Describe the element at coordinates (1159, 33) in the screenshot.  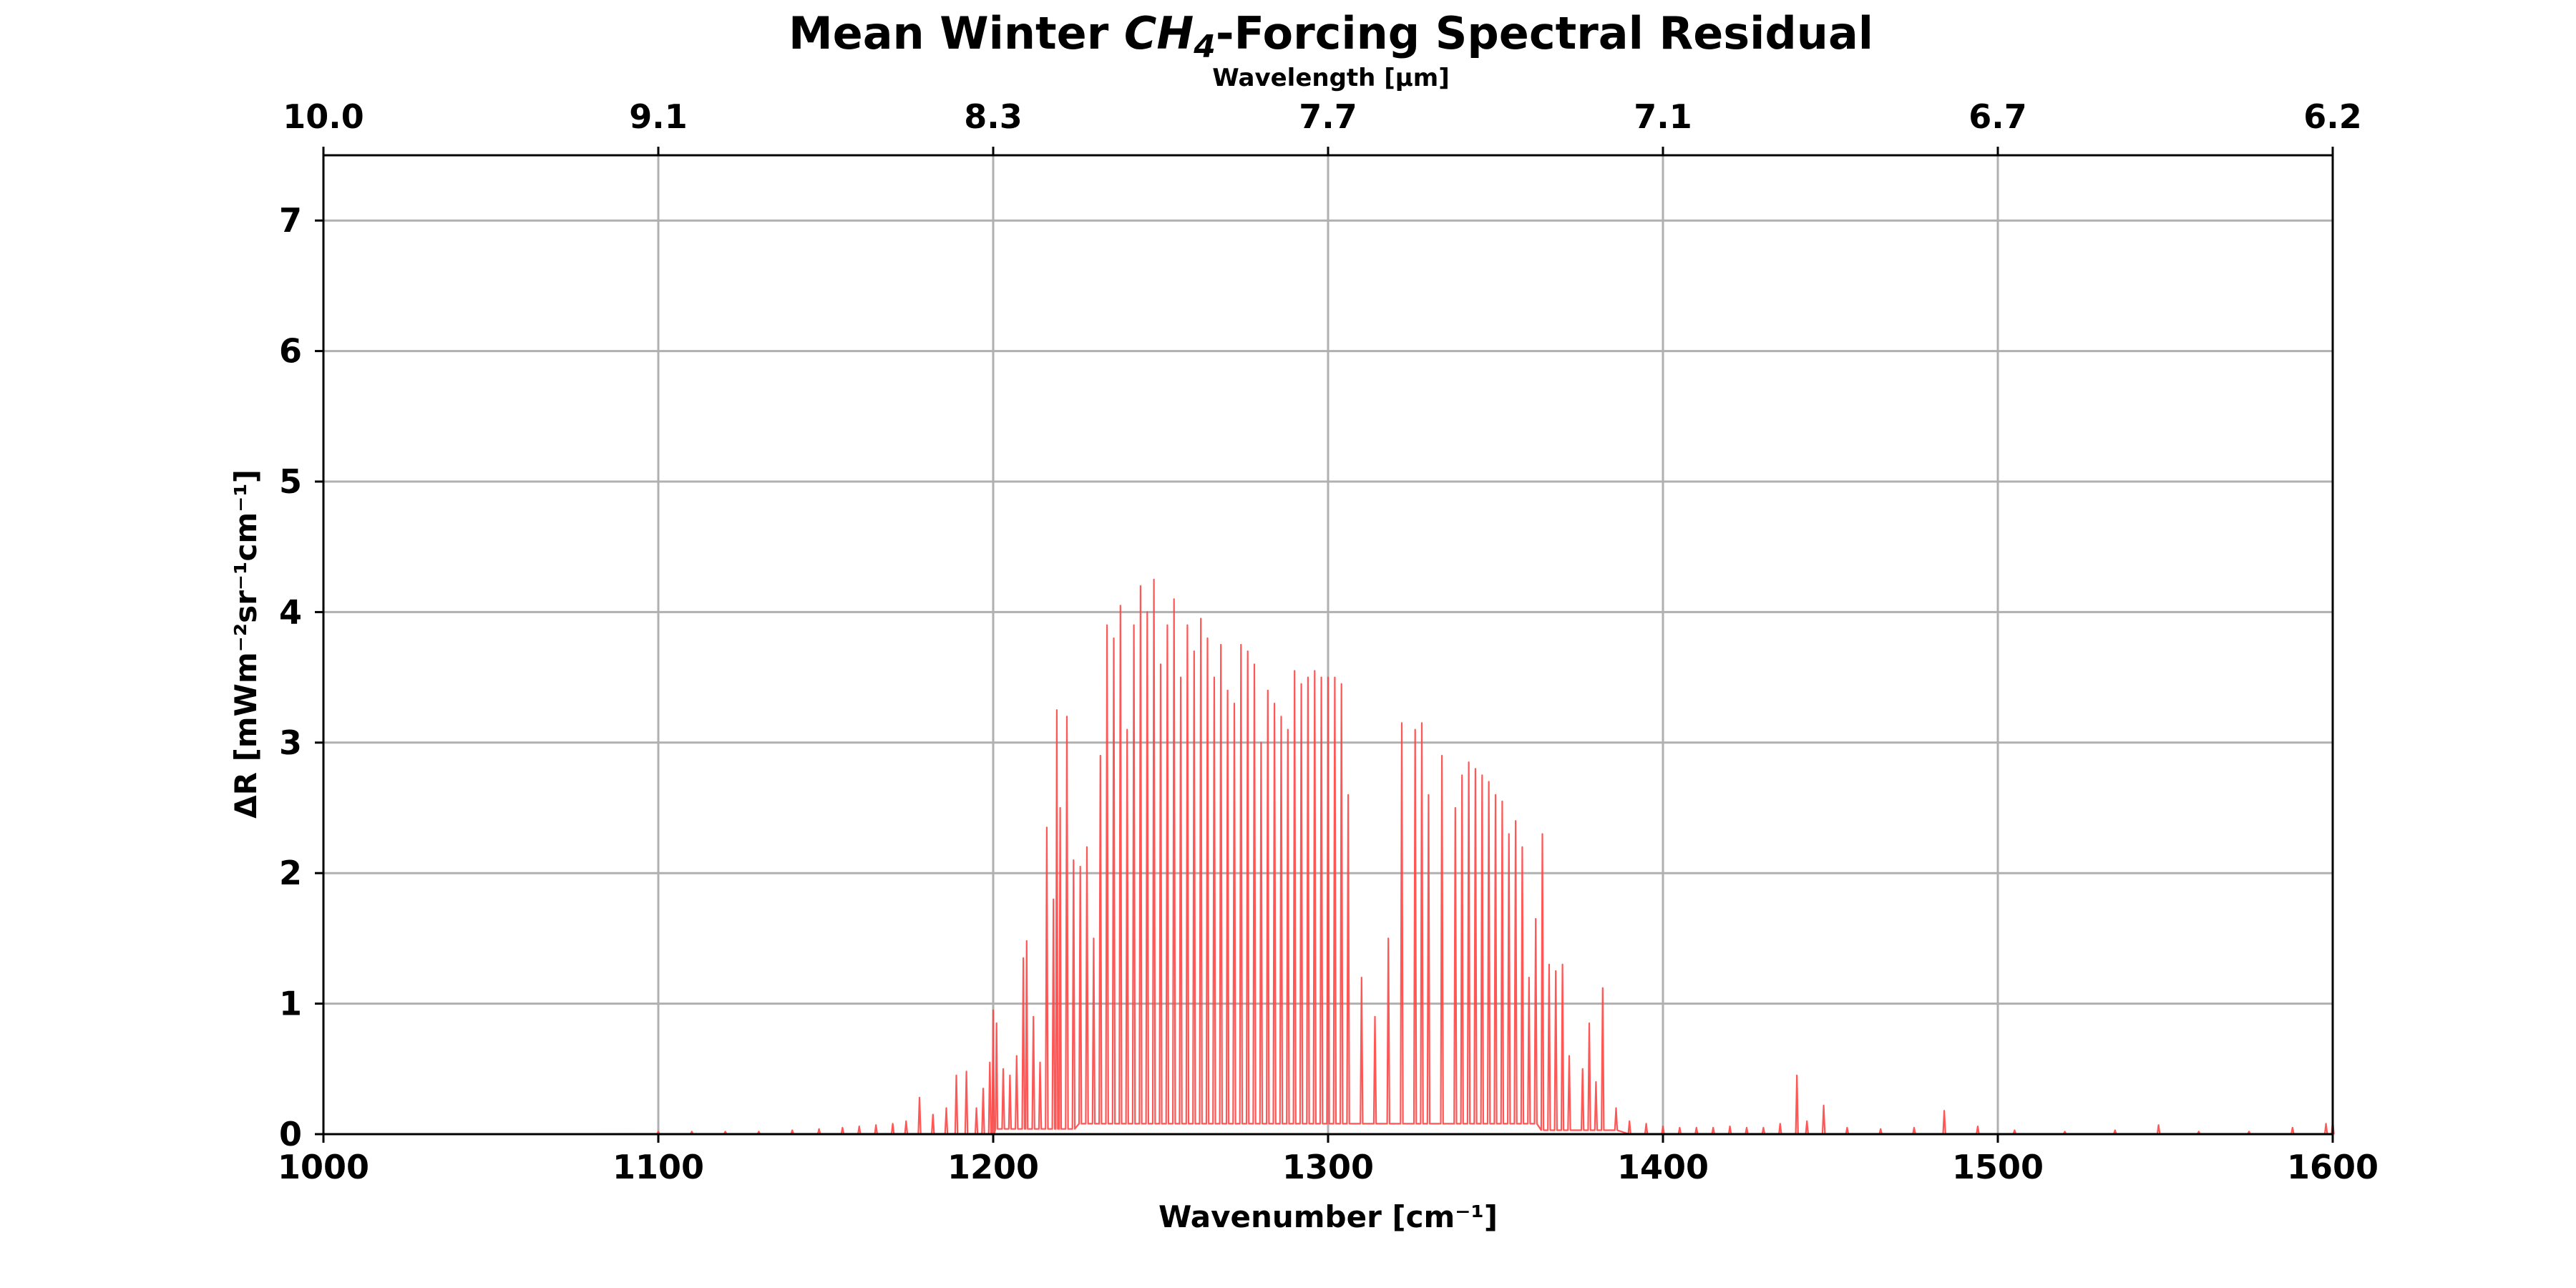
I see `chart-title-species: CH` at that location.